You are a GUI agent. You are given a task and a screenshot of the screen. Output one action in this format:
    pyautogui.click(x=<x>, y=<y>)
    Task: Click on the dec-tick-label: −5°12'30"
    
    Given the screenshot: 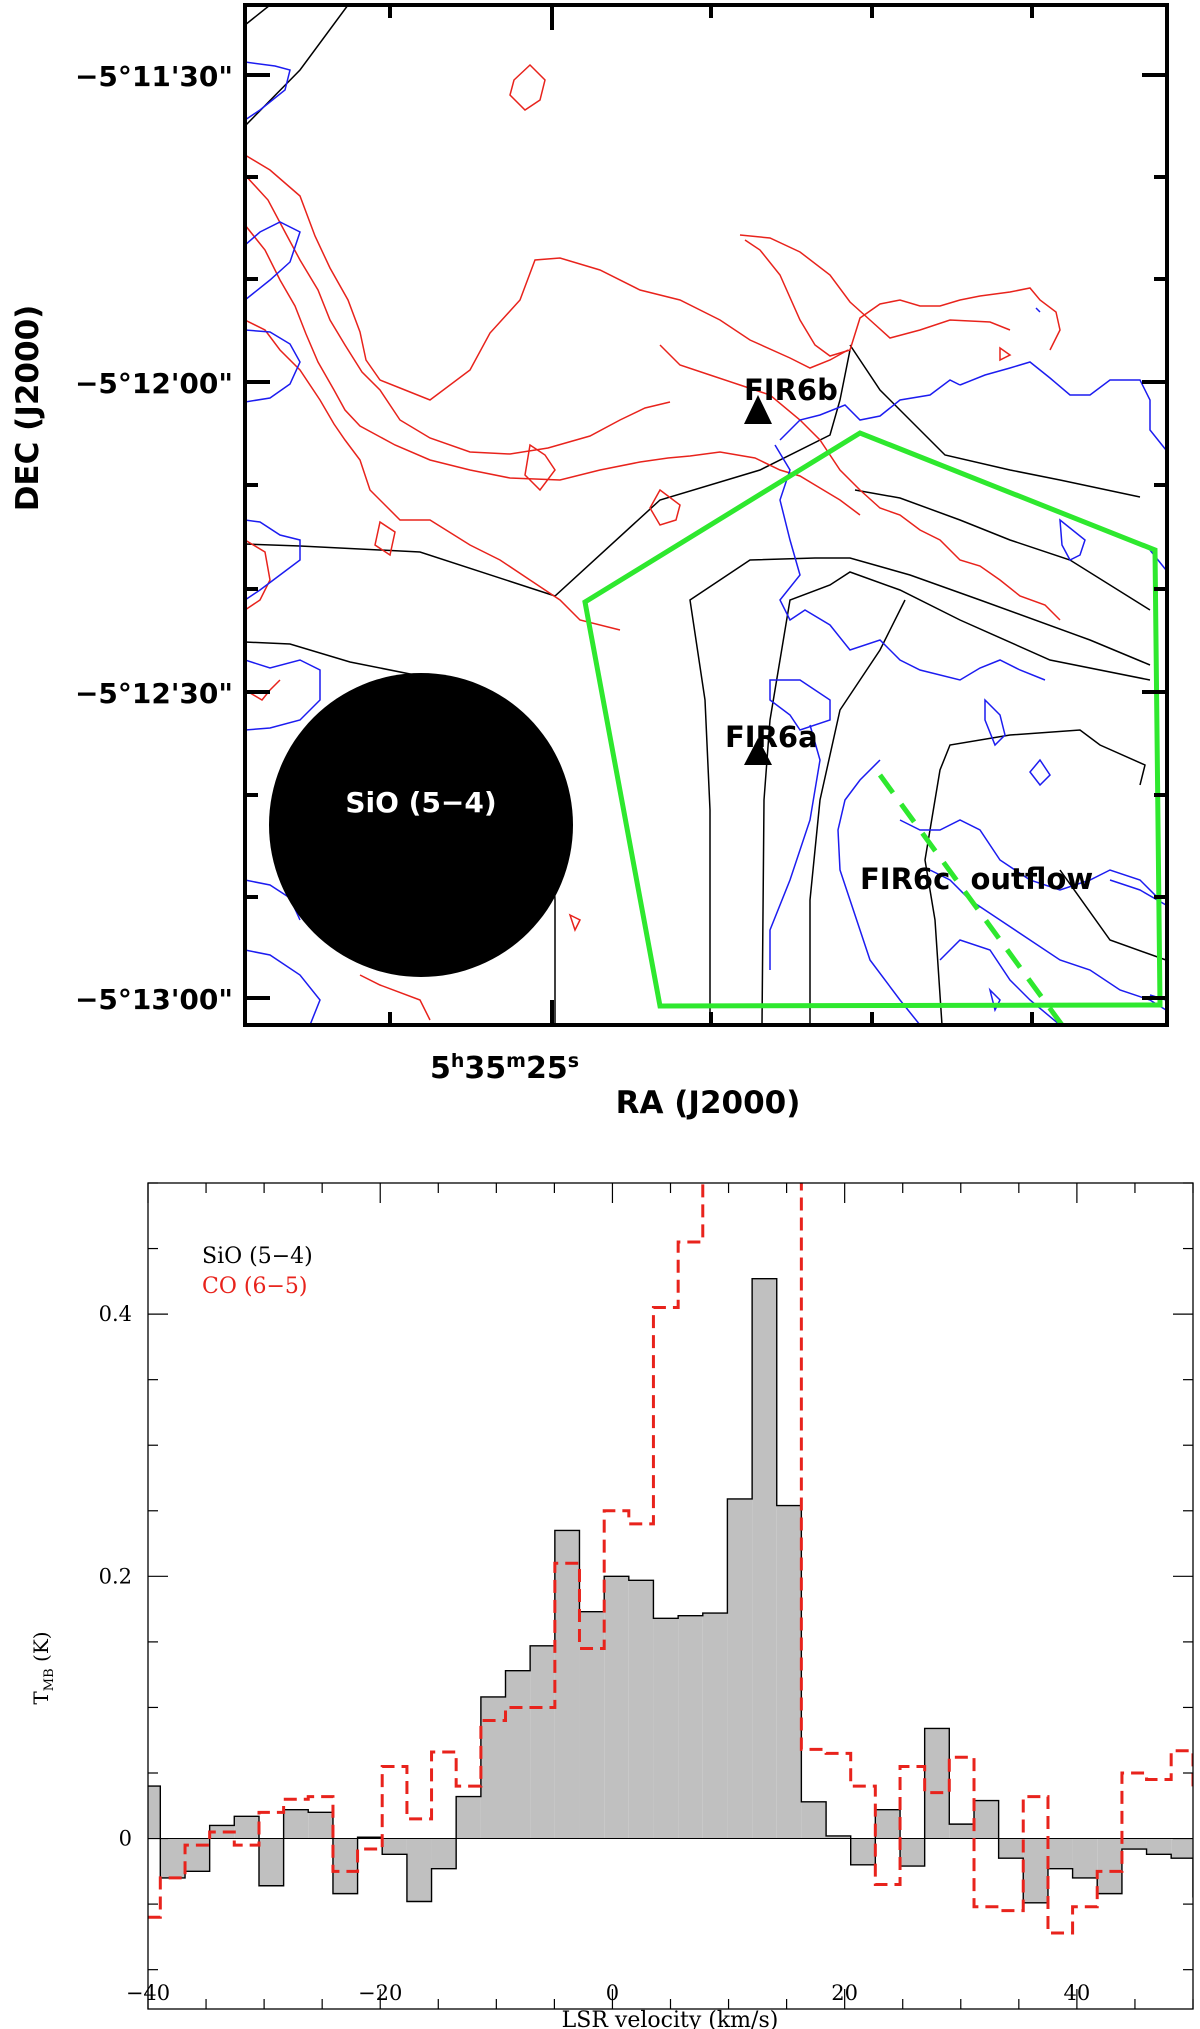 What is the action you would take?
    pyautogui.click(x=154, y=693)
    